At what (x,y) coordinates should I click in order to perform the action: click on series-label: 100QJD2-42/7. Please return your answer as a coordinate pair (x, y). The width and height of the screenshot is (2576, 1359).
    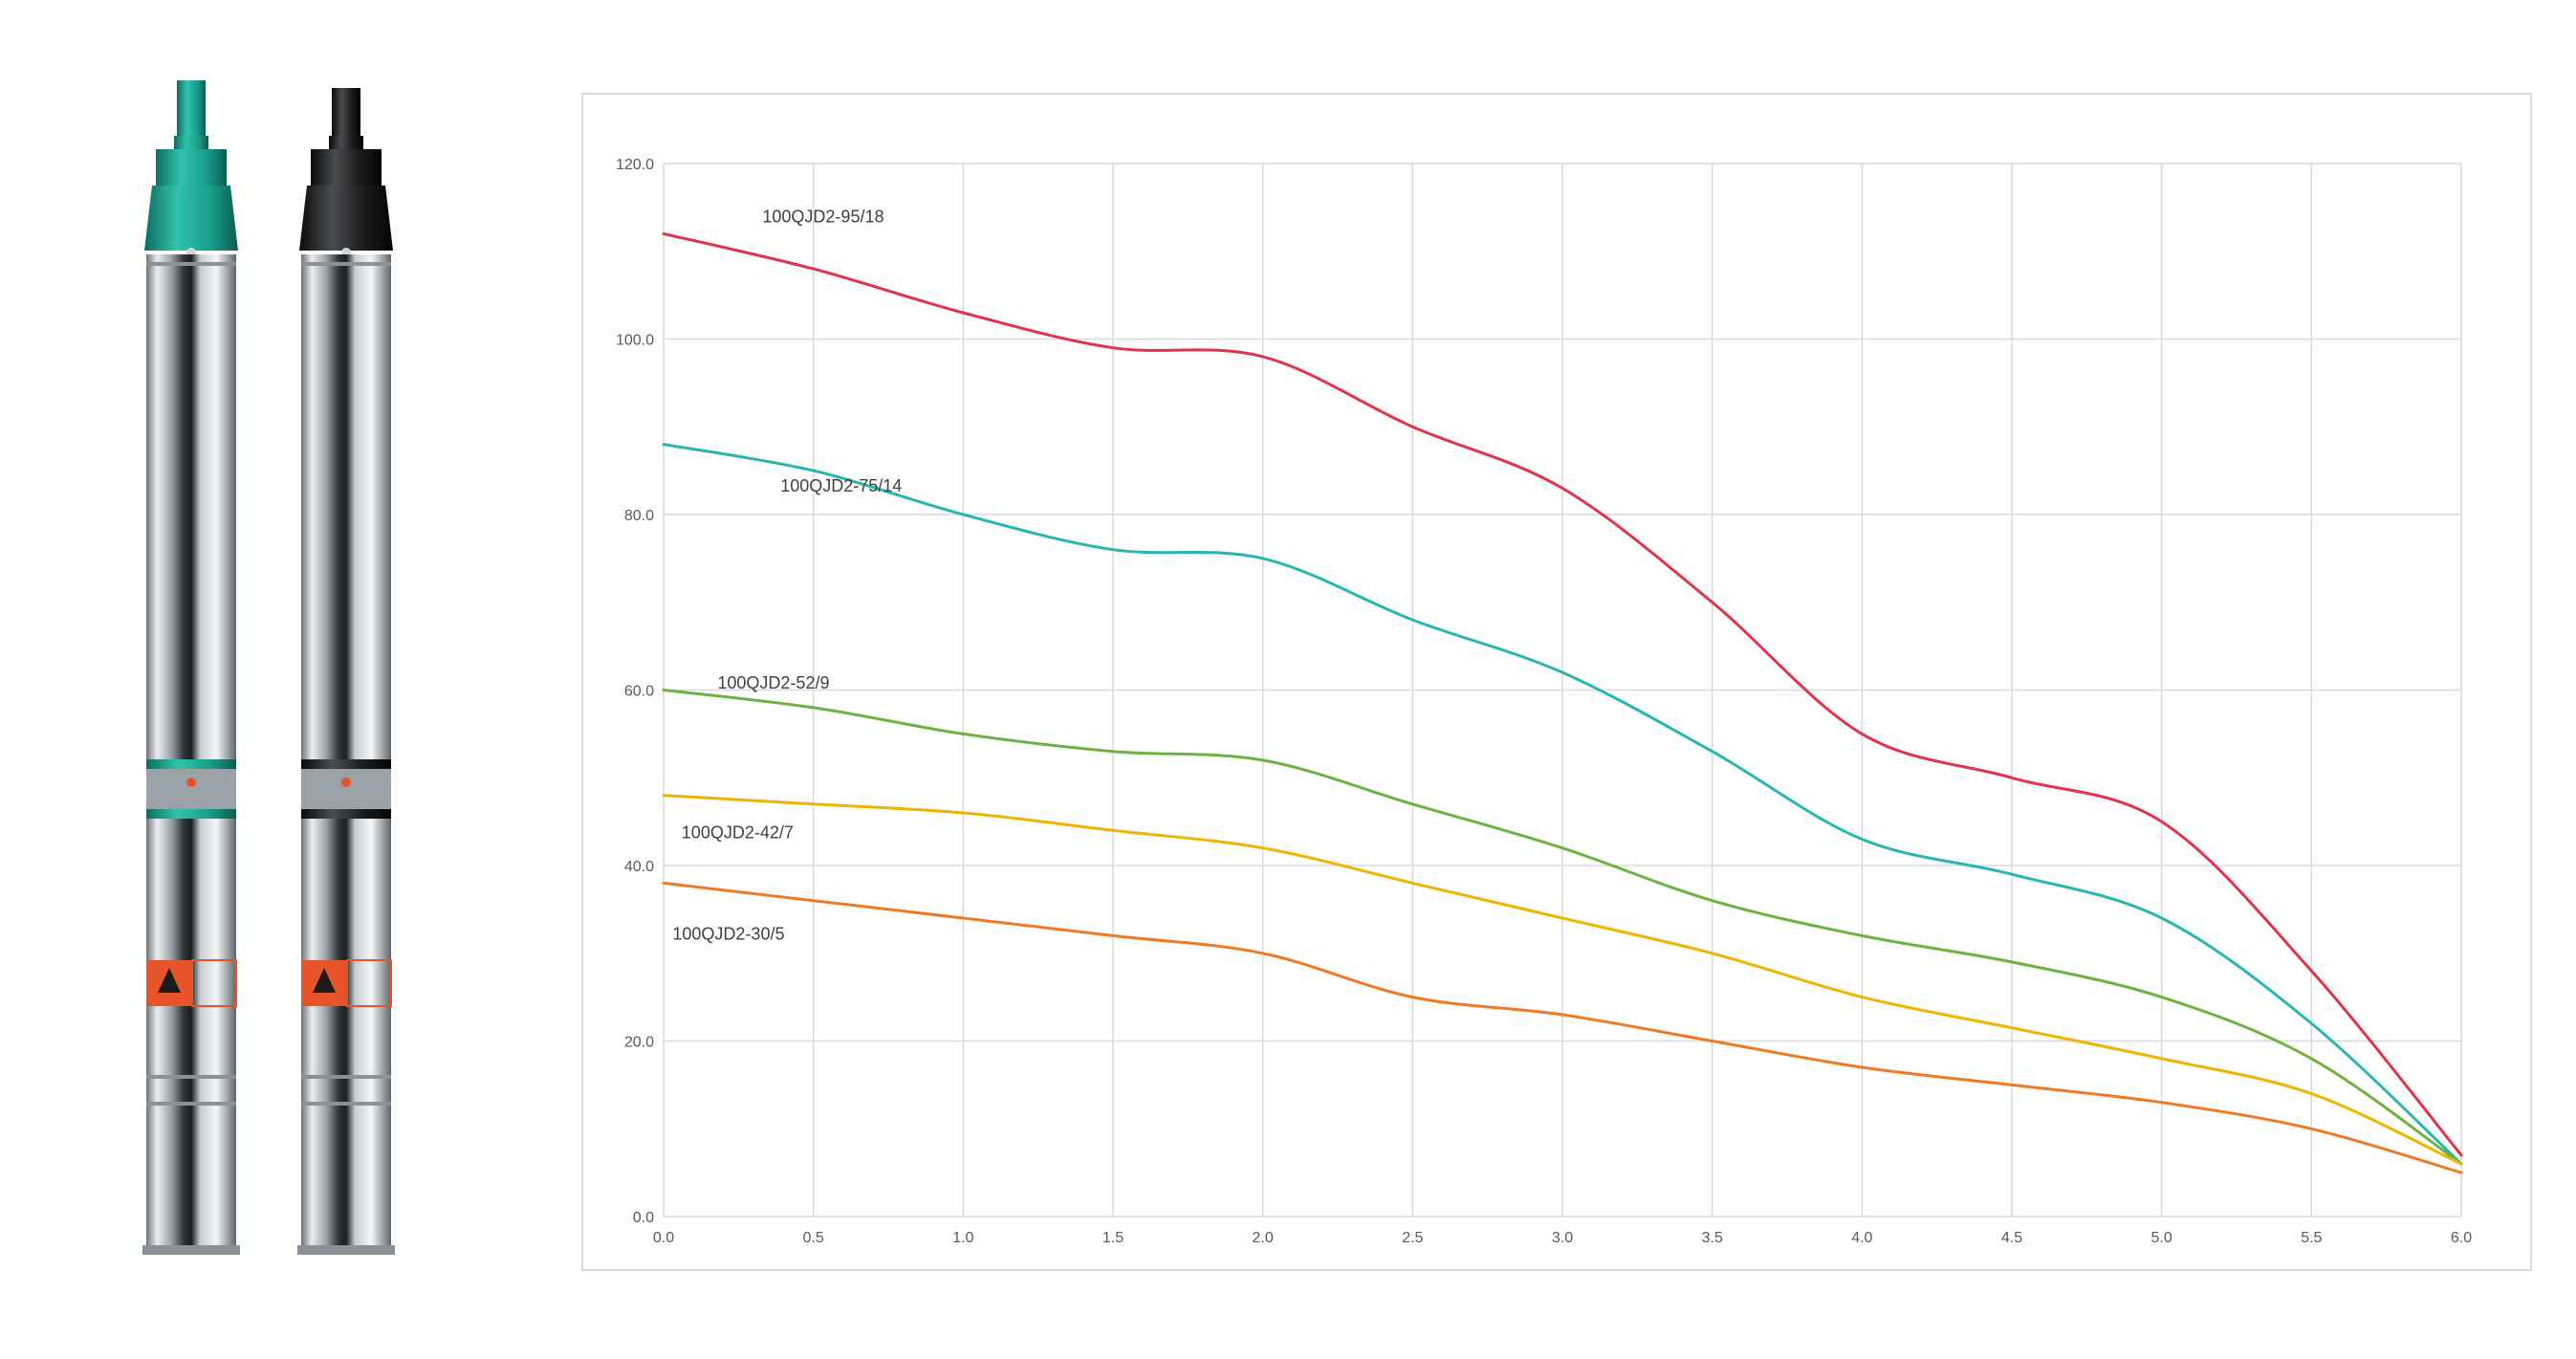
    Looking at the image, I should click on (738, 833).